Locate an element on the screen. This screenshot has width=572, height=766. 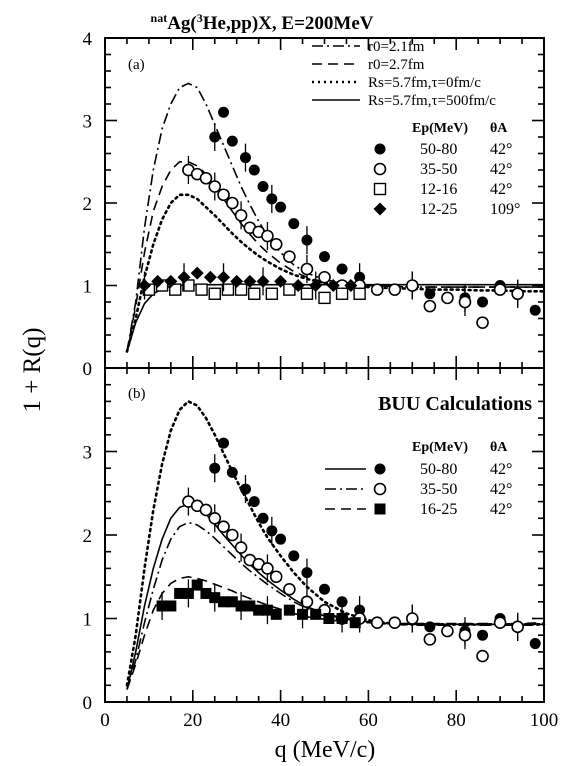
legend-curve-label: Rs=5.7fm,τ=500fm/c is located at coordinates (432, 101).